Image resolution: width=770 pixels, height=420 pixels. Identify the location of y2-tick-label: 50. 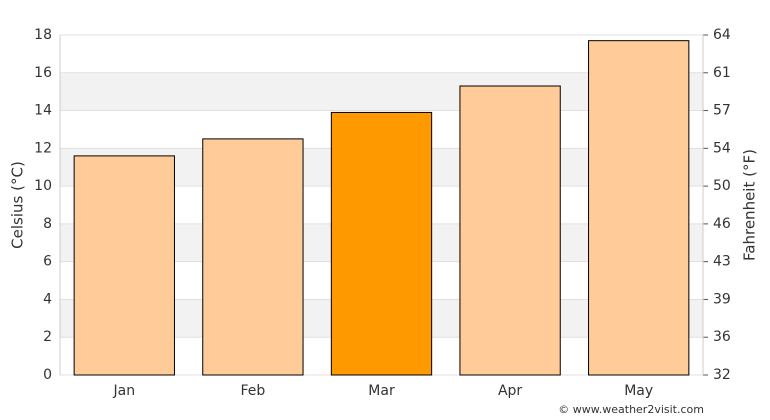
(722, 186).